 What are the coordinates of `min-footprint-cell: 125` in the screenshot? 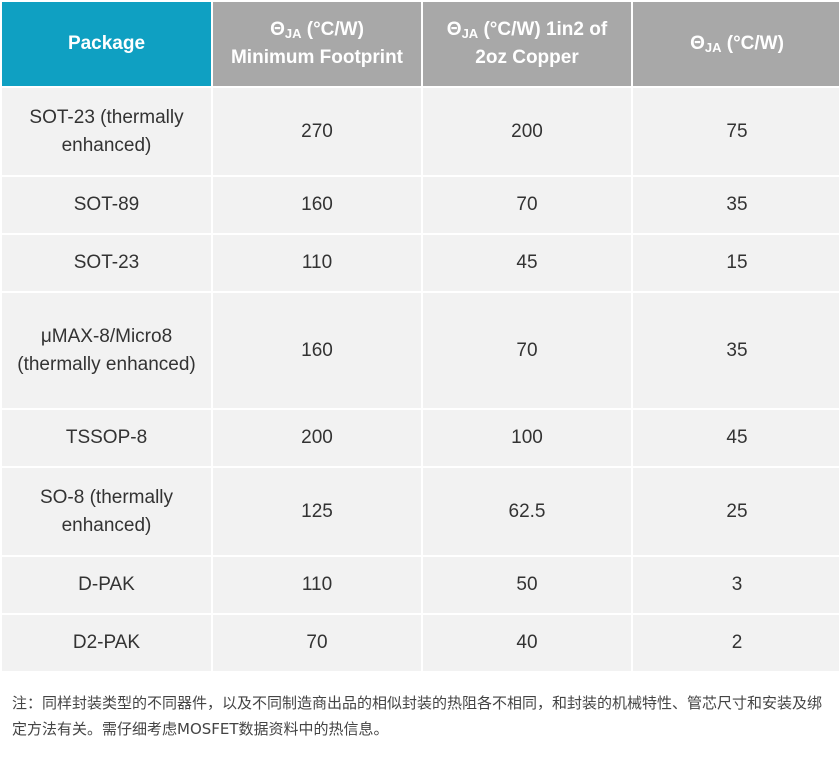 It's located at (317, 511).